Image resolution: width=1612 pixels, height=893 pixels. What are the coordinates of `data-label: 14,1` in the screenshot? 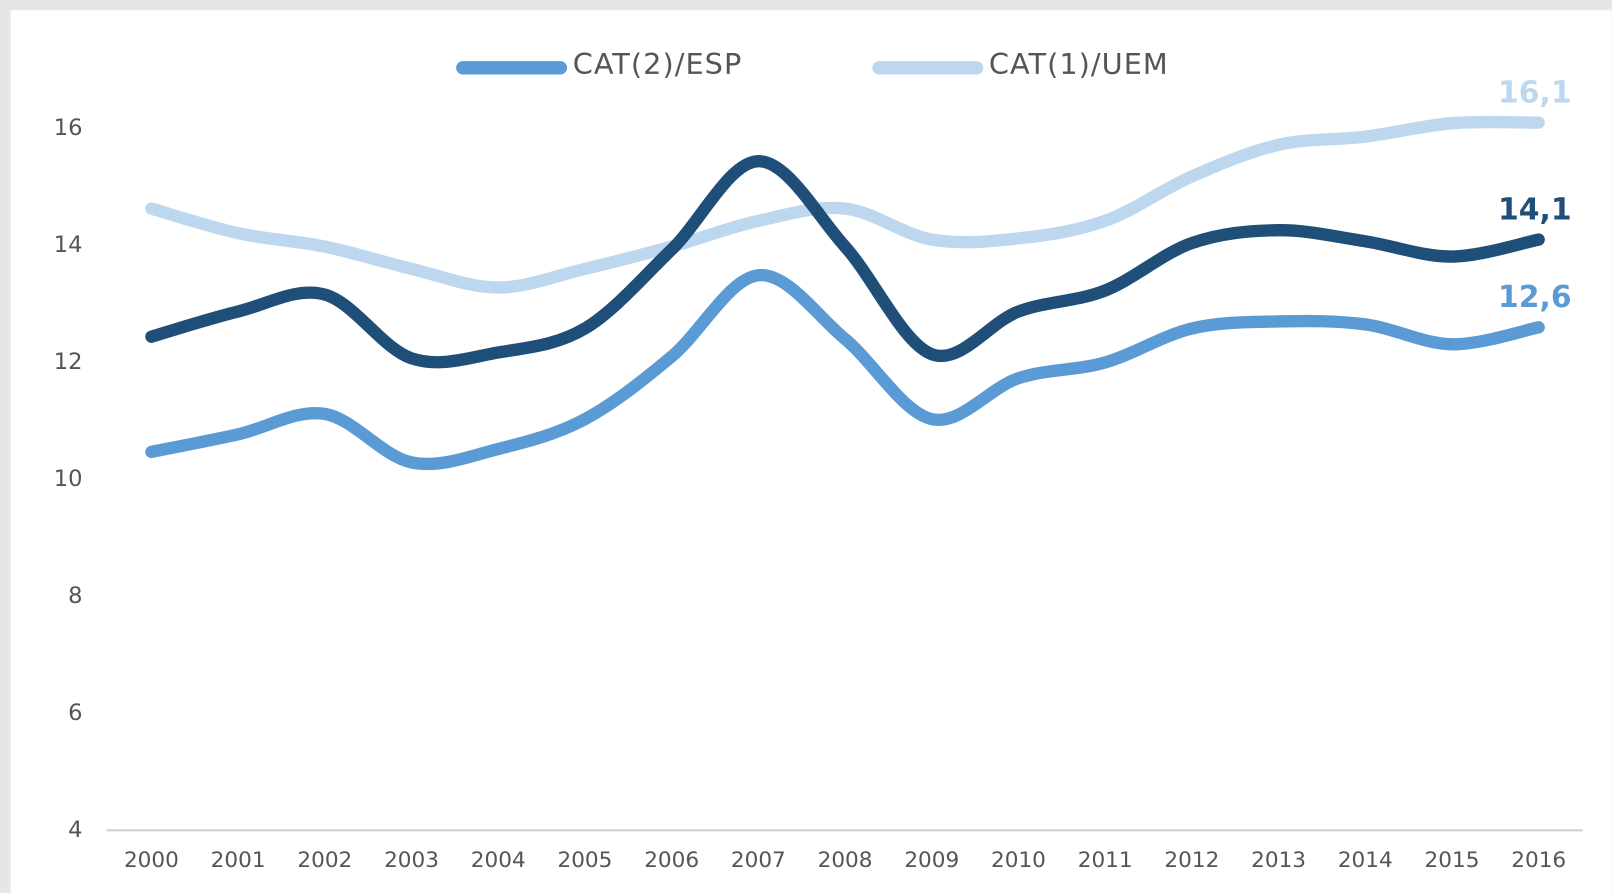 It's located at (1535, 209).